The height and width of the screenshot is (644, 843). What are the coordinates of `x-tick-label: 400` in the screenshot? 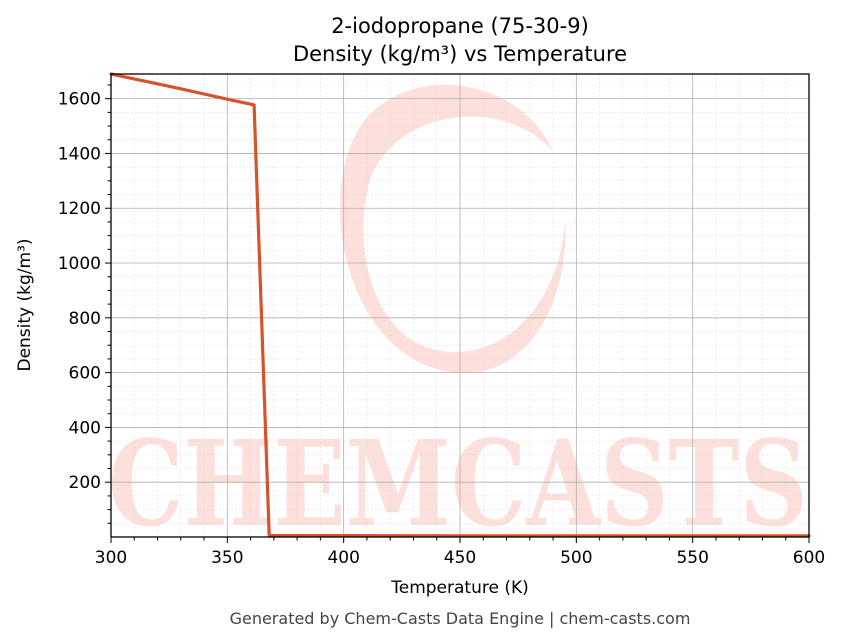 It's located at (343, 558).